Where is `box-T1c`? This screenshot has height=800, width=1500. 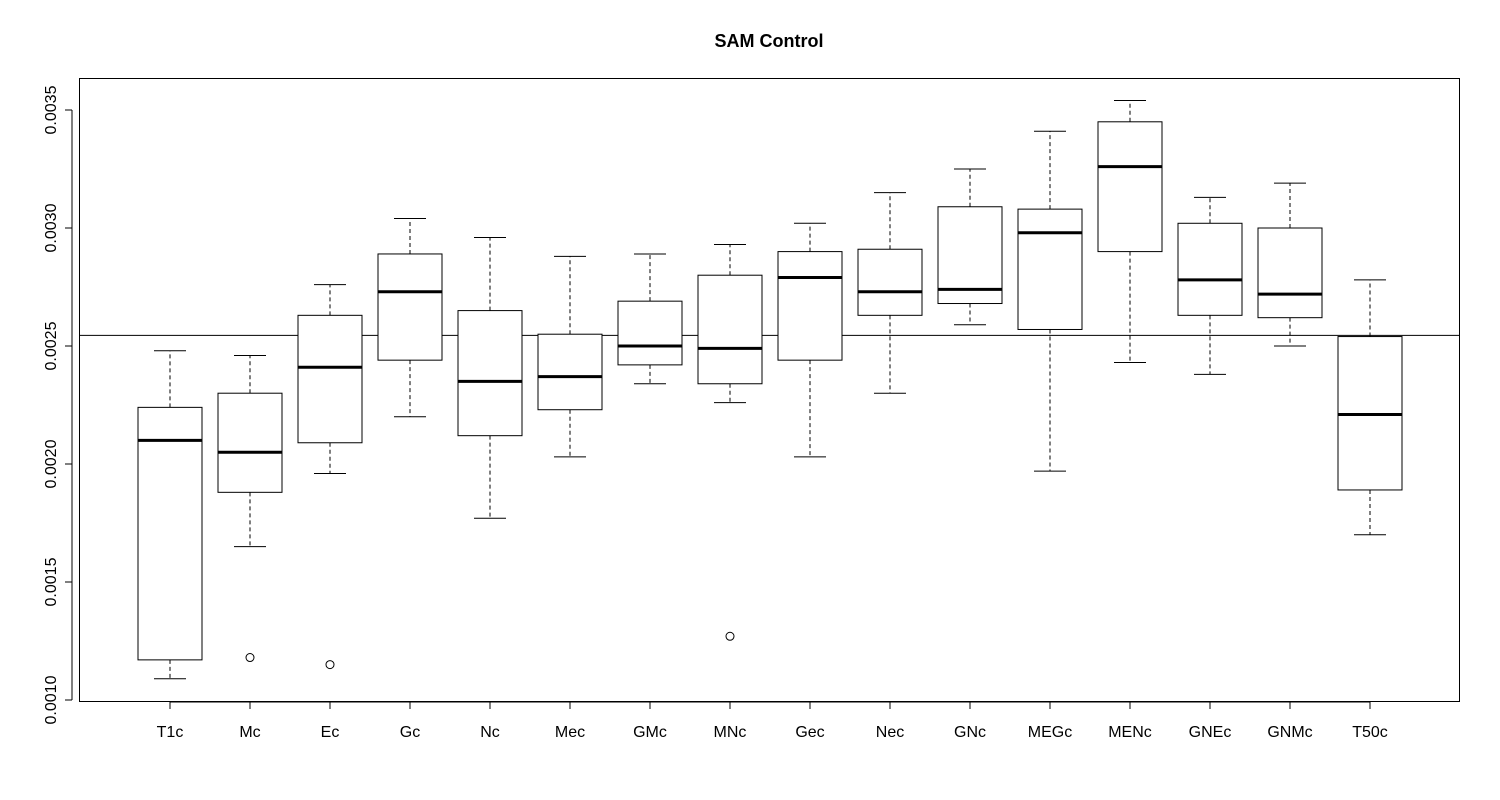 box-T1c is located at coordinates (170, 515).